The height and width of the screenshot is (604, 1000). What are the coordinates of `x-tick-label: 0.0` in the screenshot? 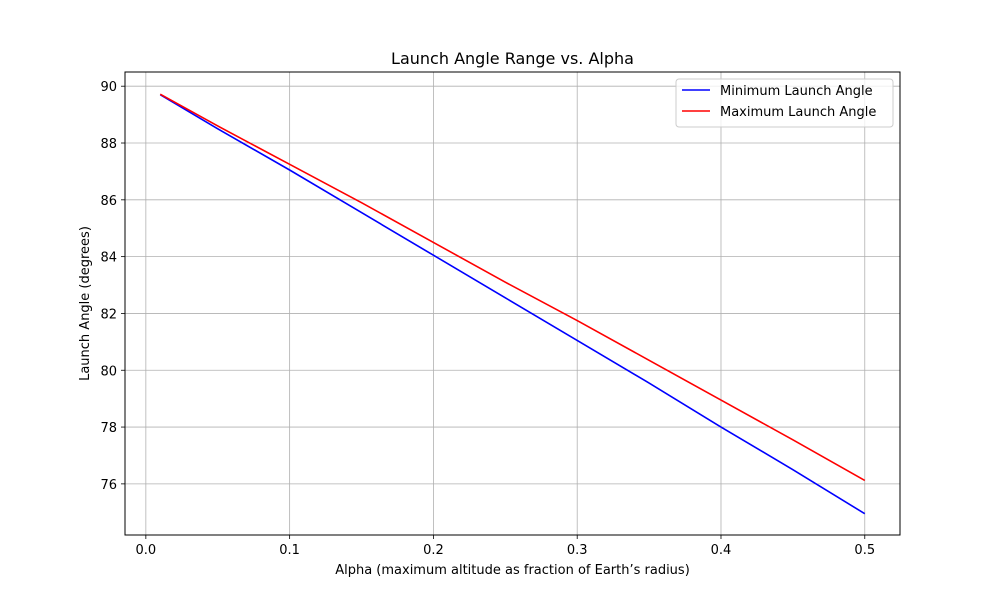 It's located at (146, 550).